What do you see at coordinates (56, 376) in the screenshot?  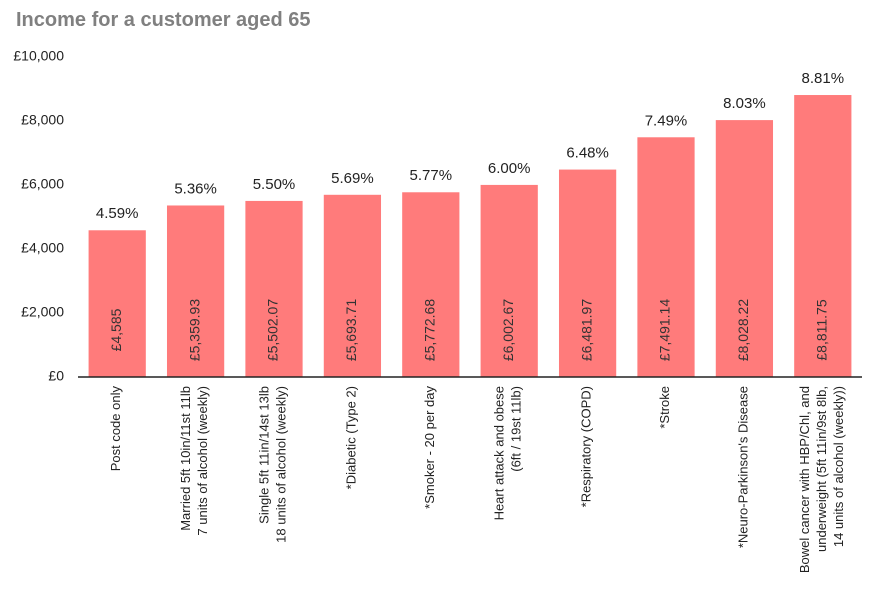 I see `y-tick-label: £0` at bounding box center [56, 376].